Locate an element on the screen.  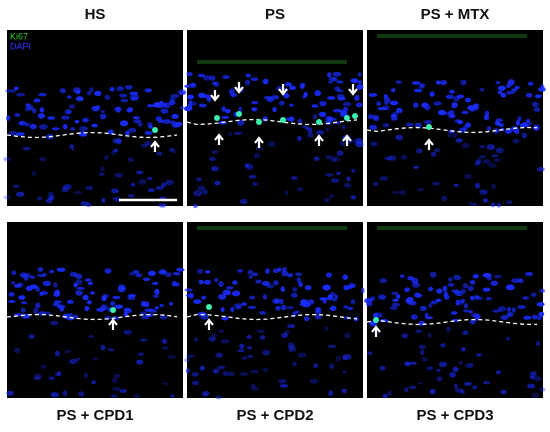
surface-stain is located at coordinates (452, 36).